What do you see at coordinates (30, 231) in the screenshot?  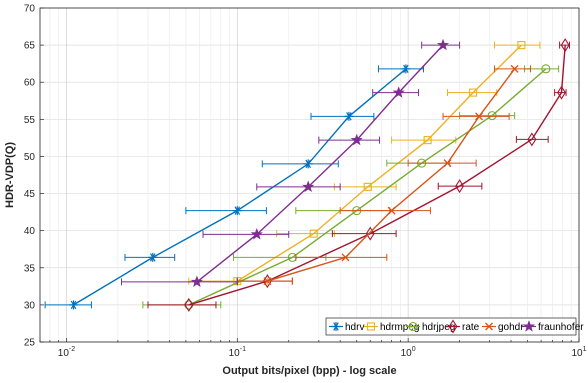 I see `y-tick-label: 40` at bounding box center [30, 231].